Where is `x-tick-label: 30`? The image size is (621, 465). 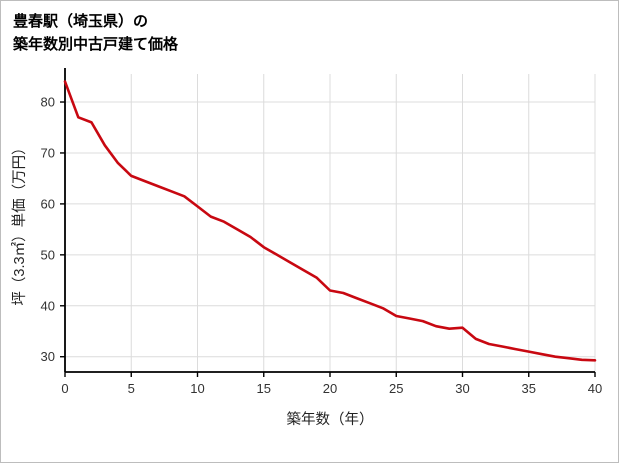
x-tick-label: 30 is located at coordinates (462, 388).